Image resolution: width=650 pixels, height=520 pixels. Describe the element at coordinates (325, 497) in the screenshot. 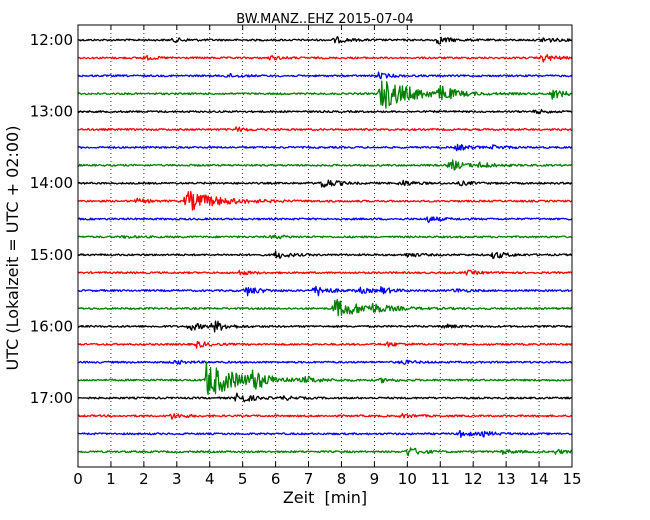

I see `x-axis-label: Zeit [min]` at that location.